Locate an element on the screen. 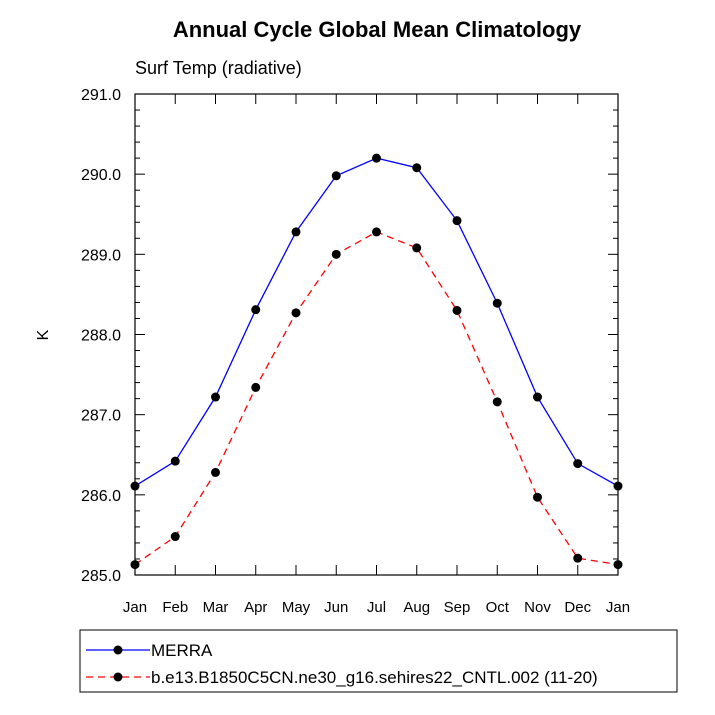 The height and width of the screenshot is (715, 715). y-tick-label: 288.0 is located at coordinates (101, 336).